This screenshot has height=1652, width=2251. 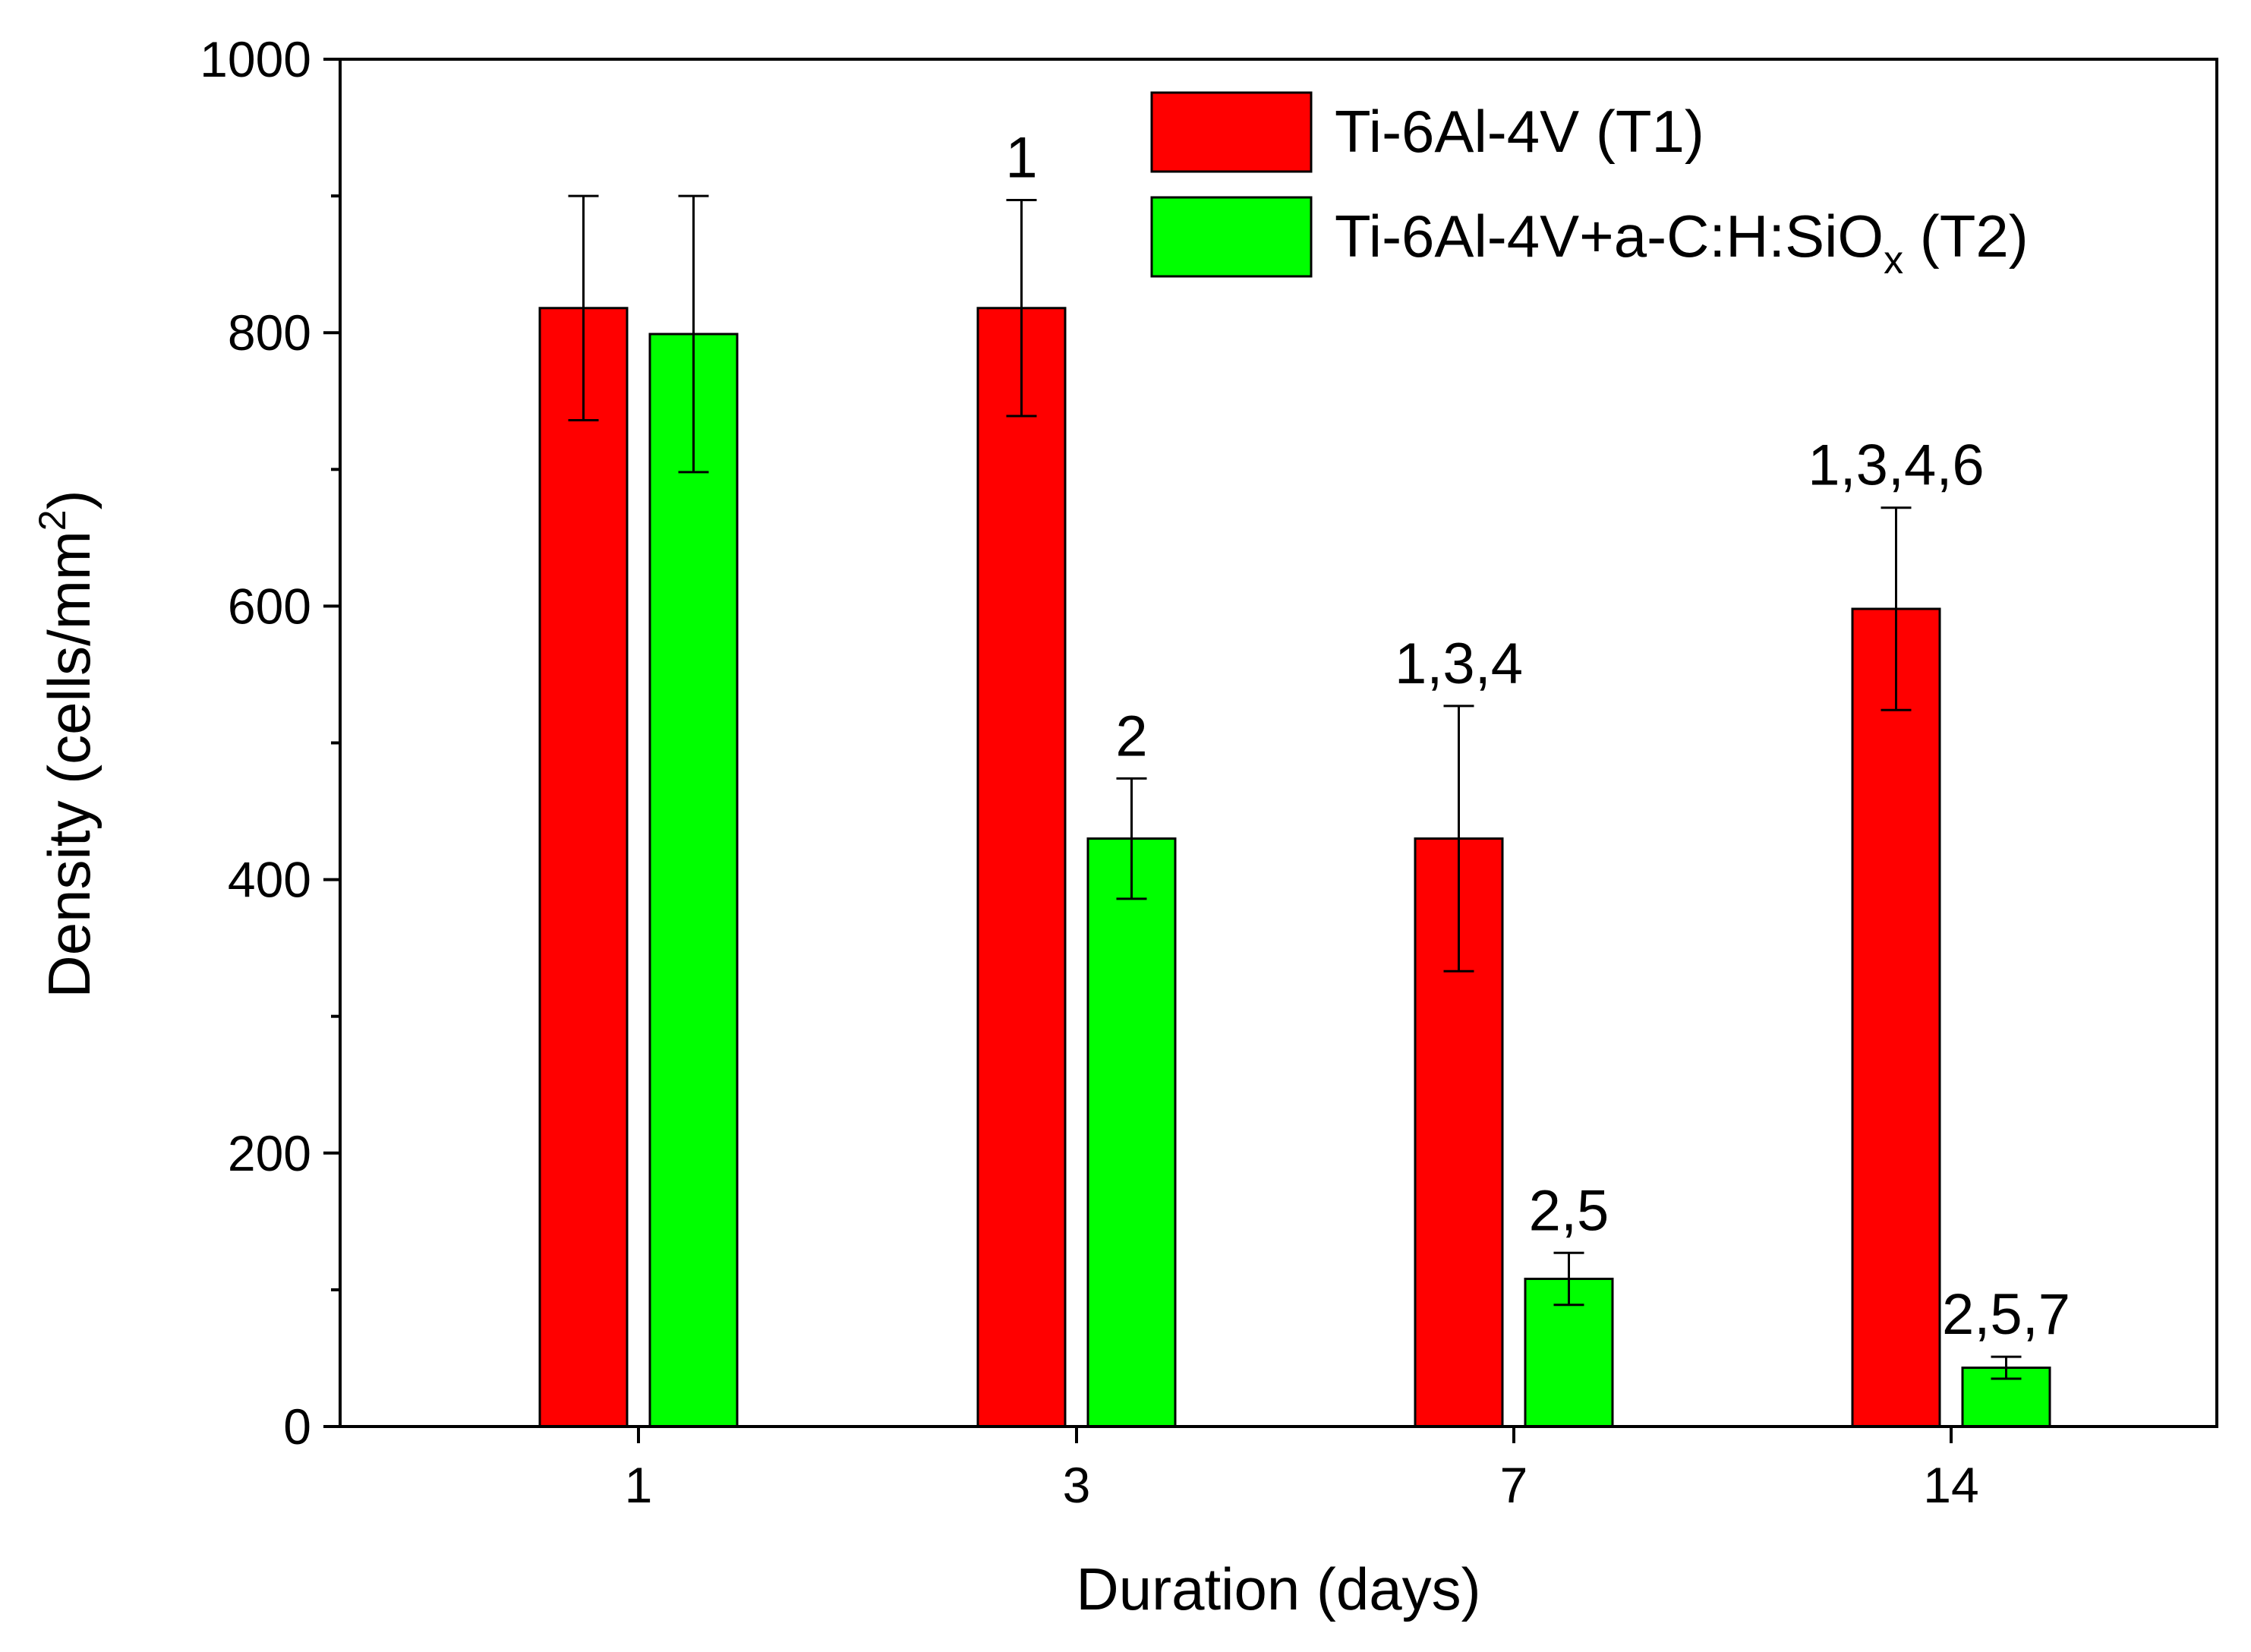 I want to click on annotation-s2-day14: 2,5,7, so click(x=2006, y=1314).